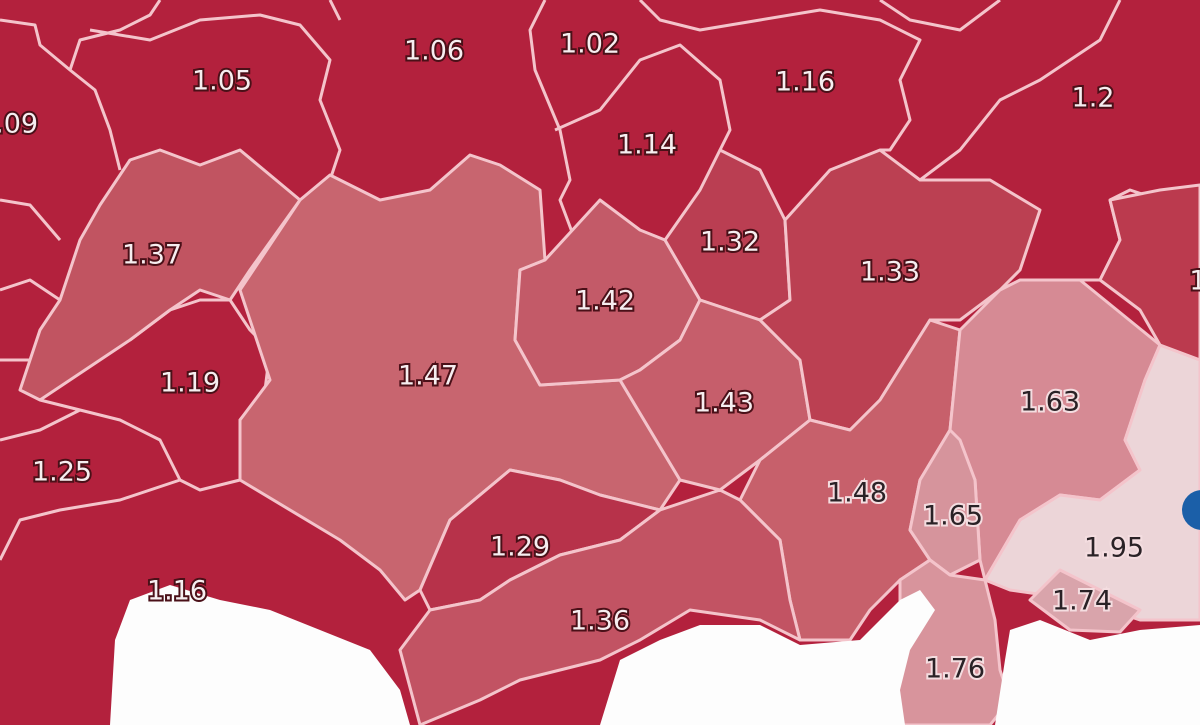  Describe the element at coordinates (1093, 98) in the screenshot. I see `label-1-2: 1.2` at that location.